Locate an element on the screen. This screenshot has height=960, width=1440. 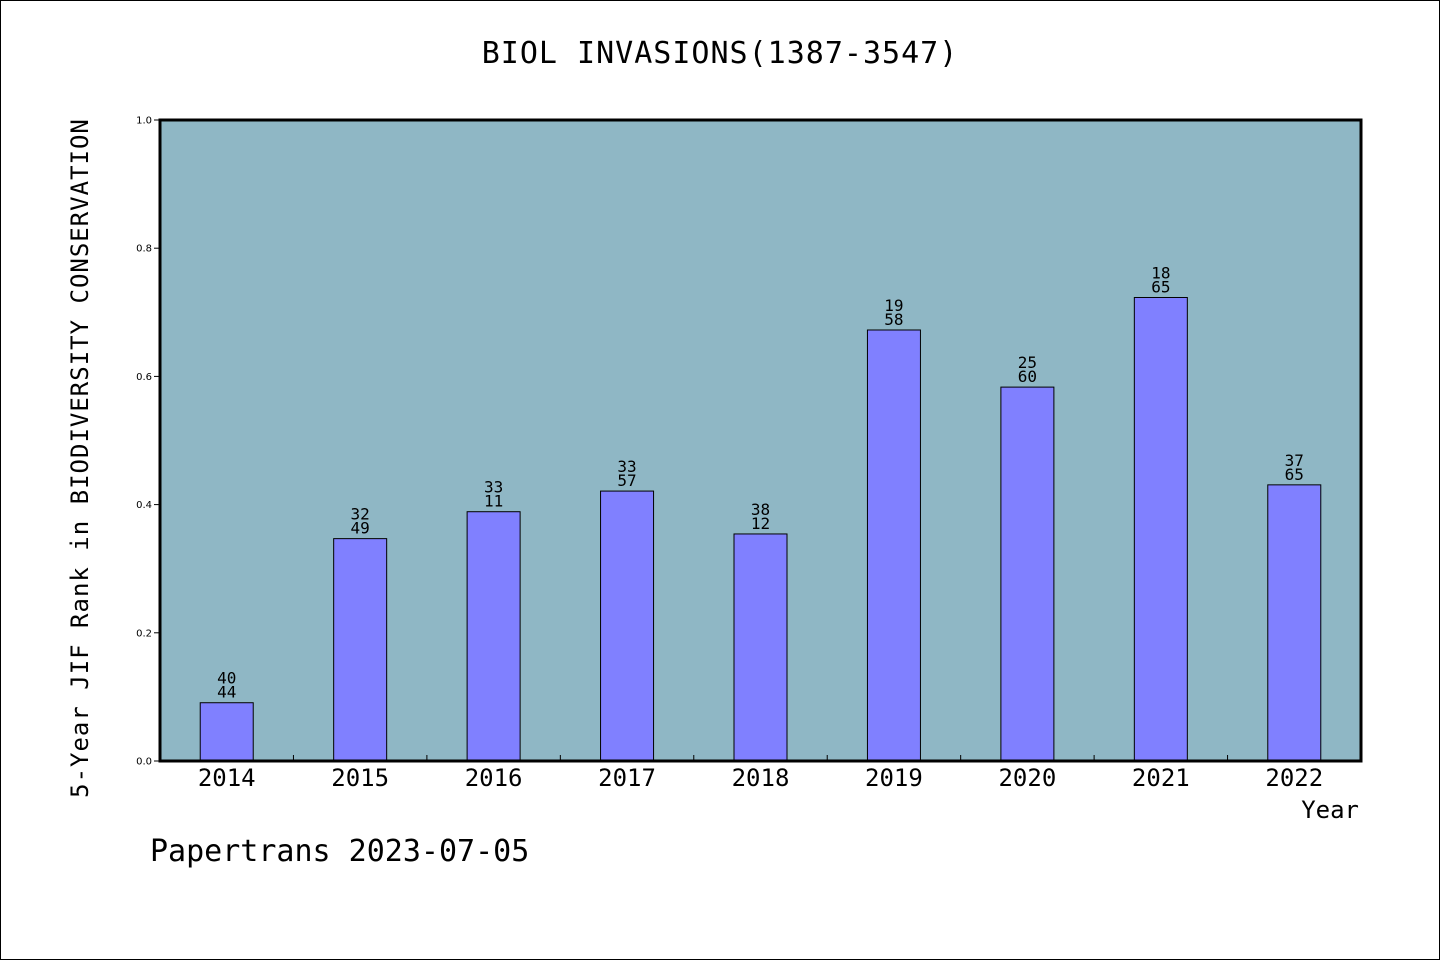
bar-2022 is located at coordinates (1294, 623).